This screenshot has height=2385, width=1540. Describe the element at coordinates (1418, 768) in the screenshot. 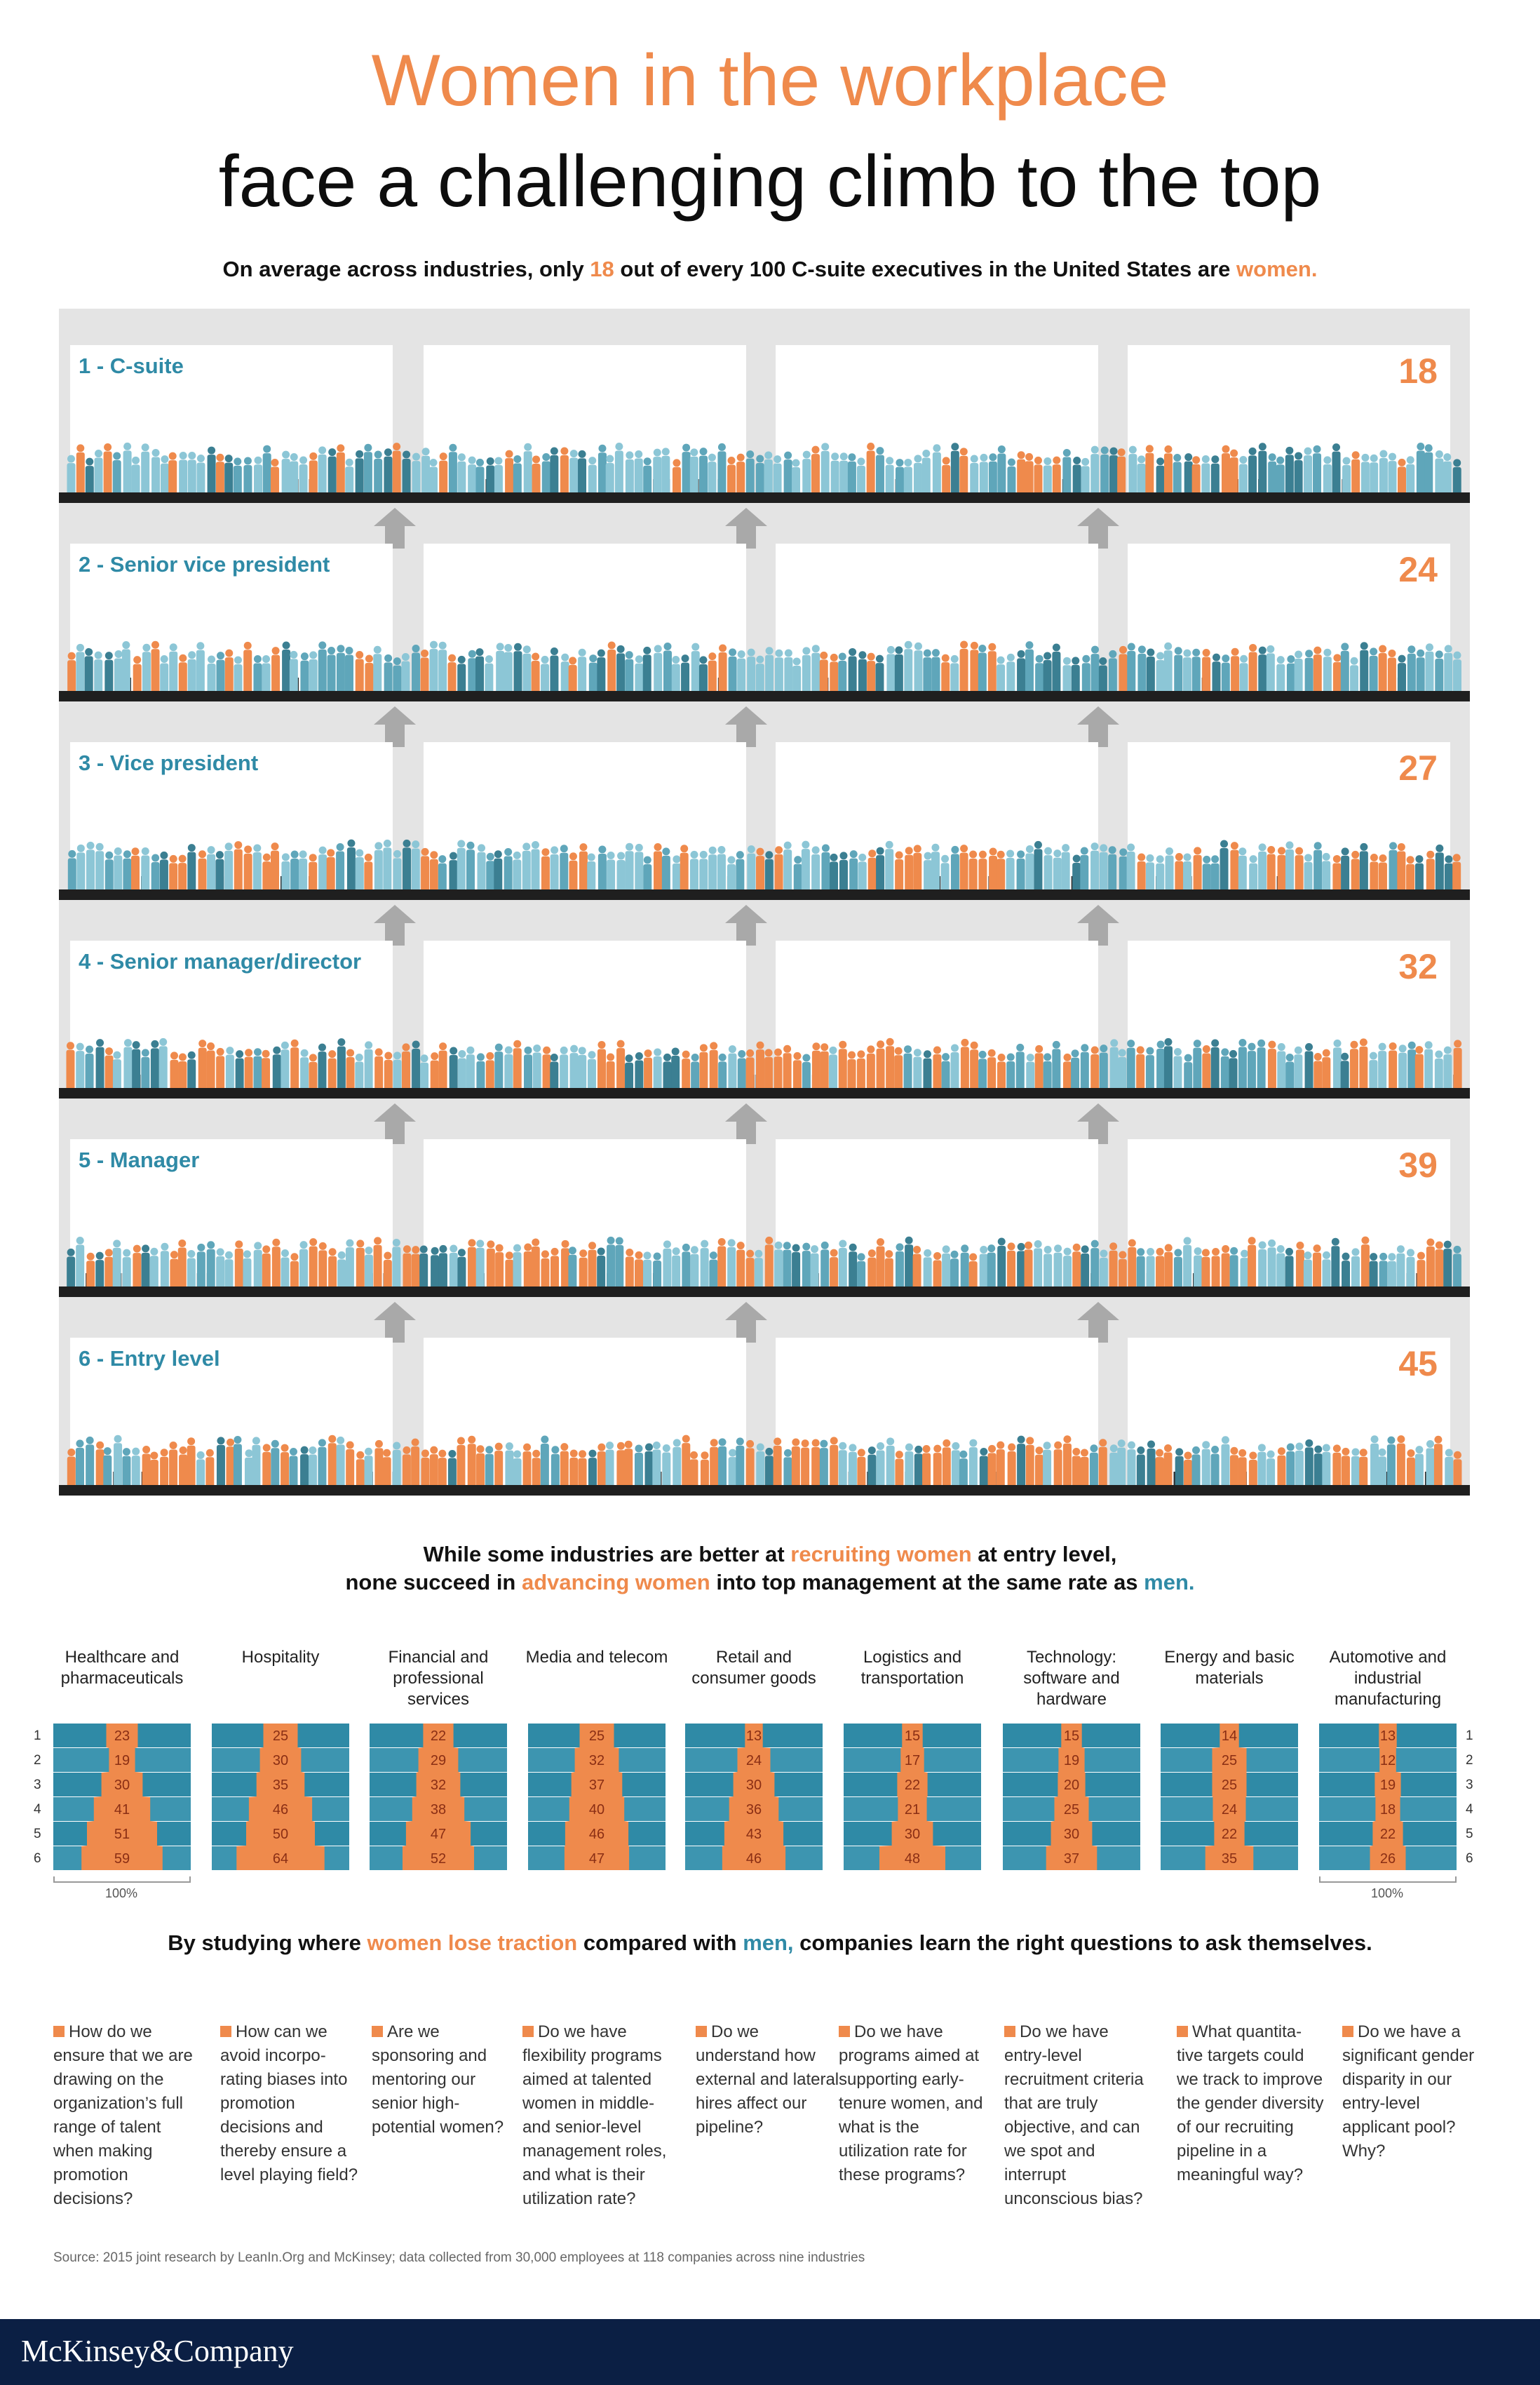

I see `level-value: 27` at that location.